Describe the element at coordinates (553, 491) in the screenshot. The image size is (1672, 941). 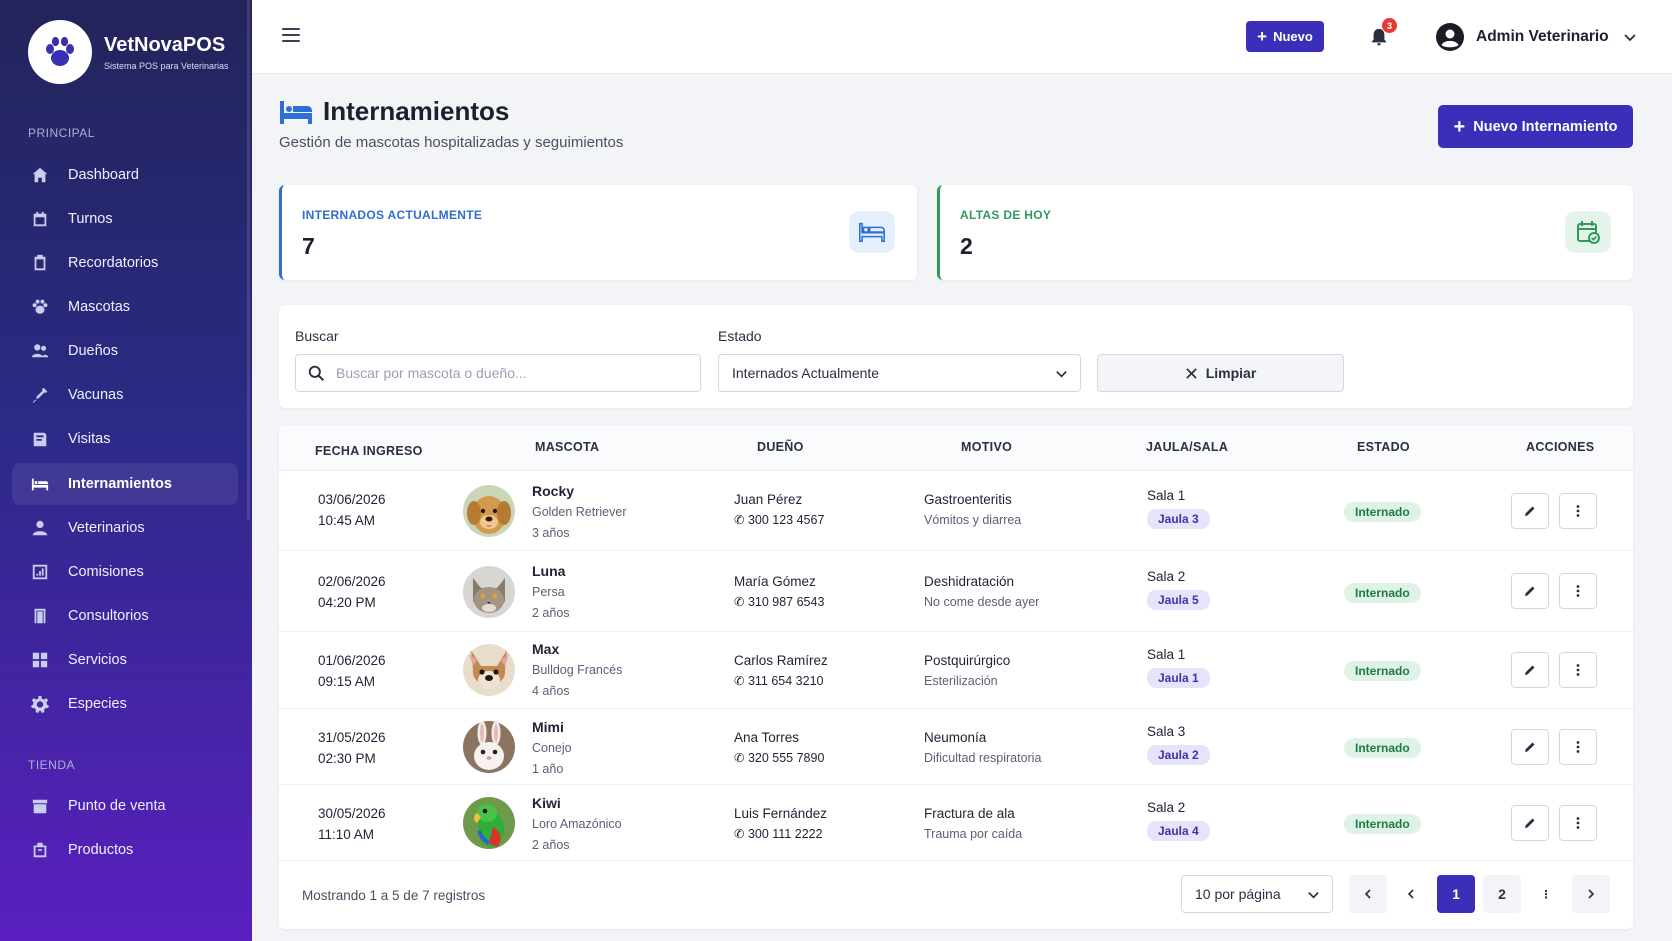
I see `pet-name: Rocky` at that location.